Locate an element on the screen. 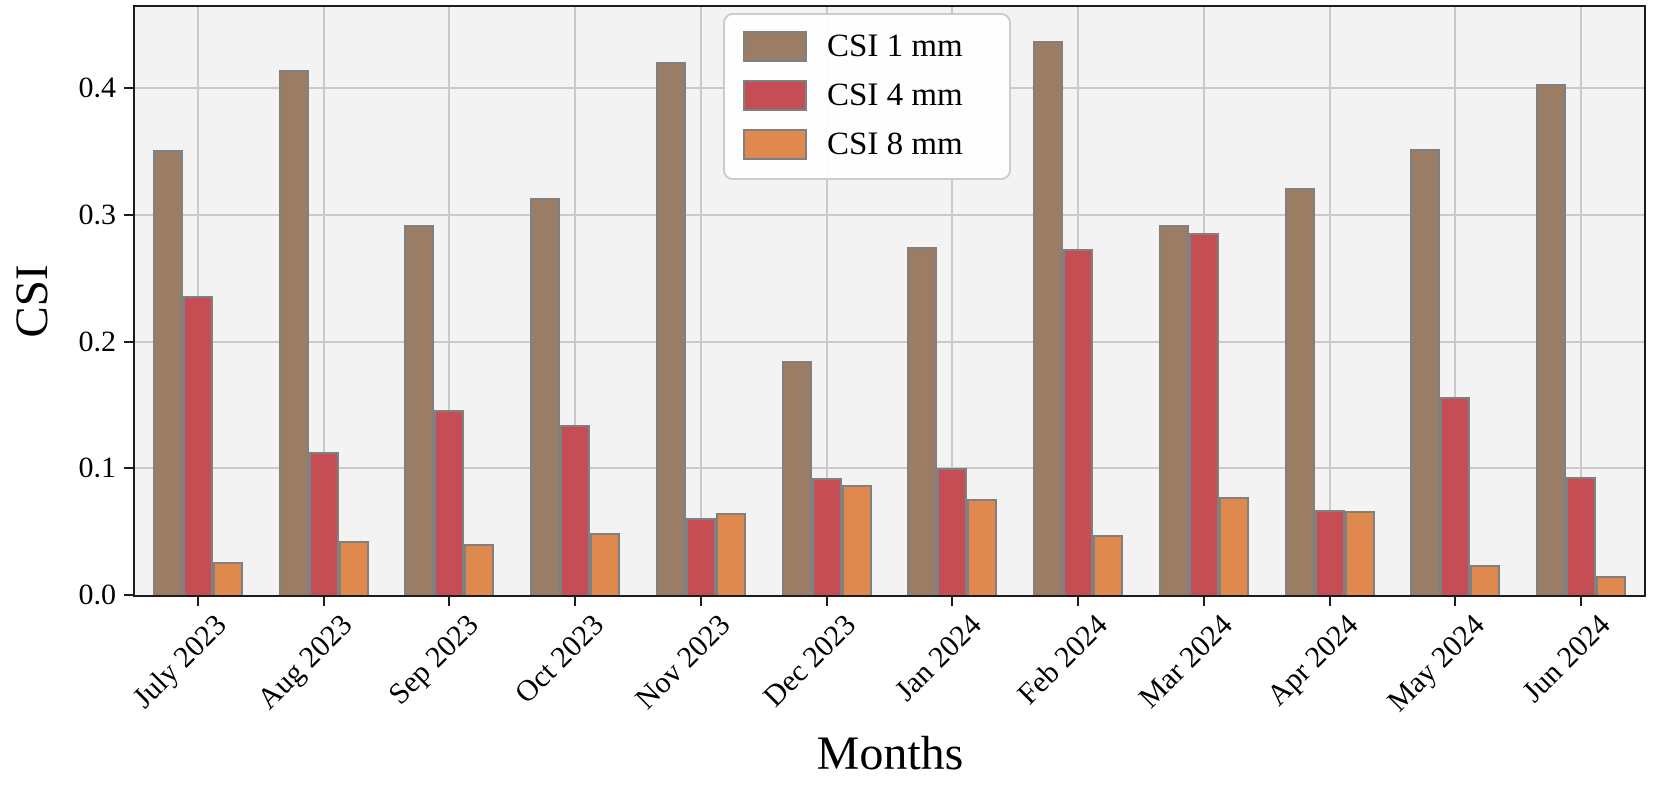 Image resolution: width=1661 pixels, height=798 pixels. bar-csi-8-mm-sep-2023 is located at coordinates (479, 569).